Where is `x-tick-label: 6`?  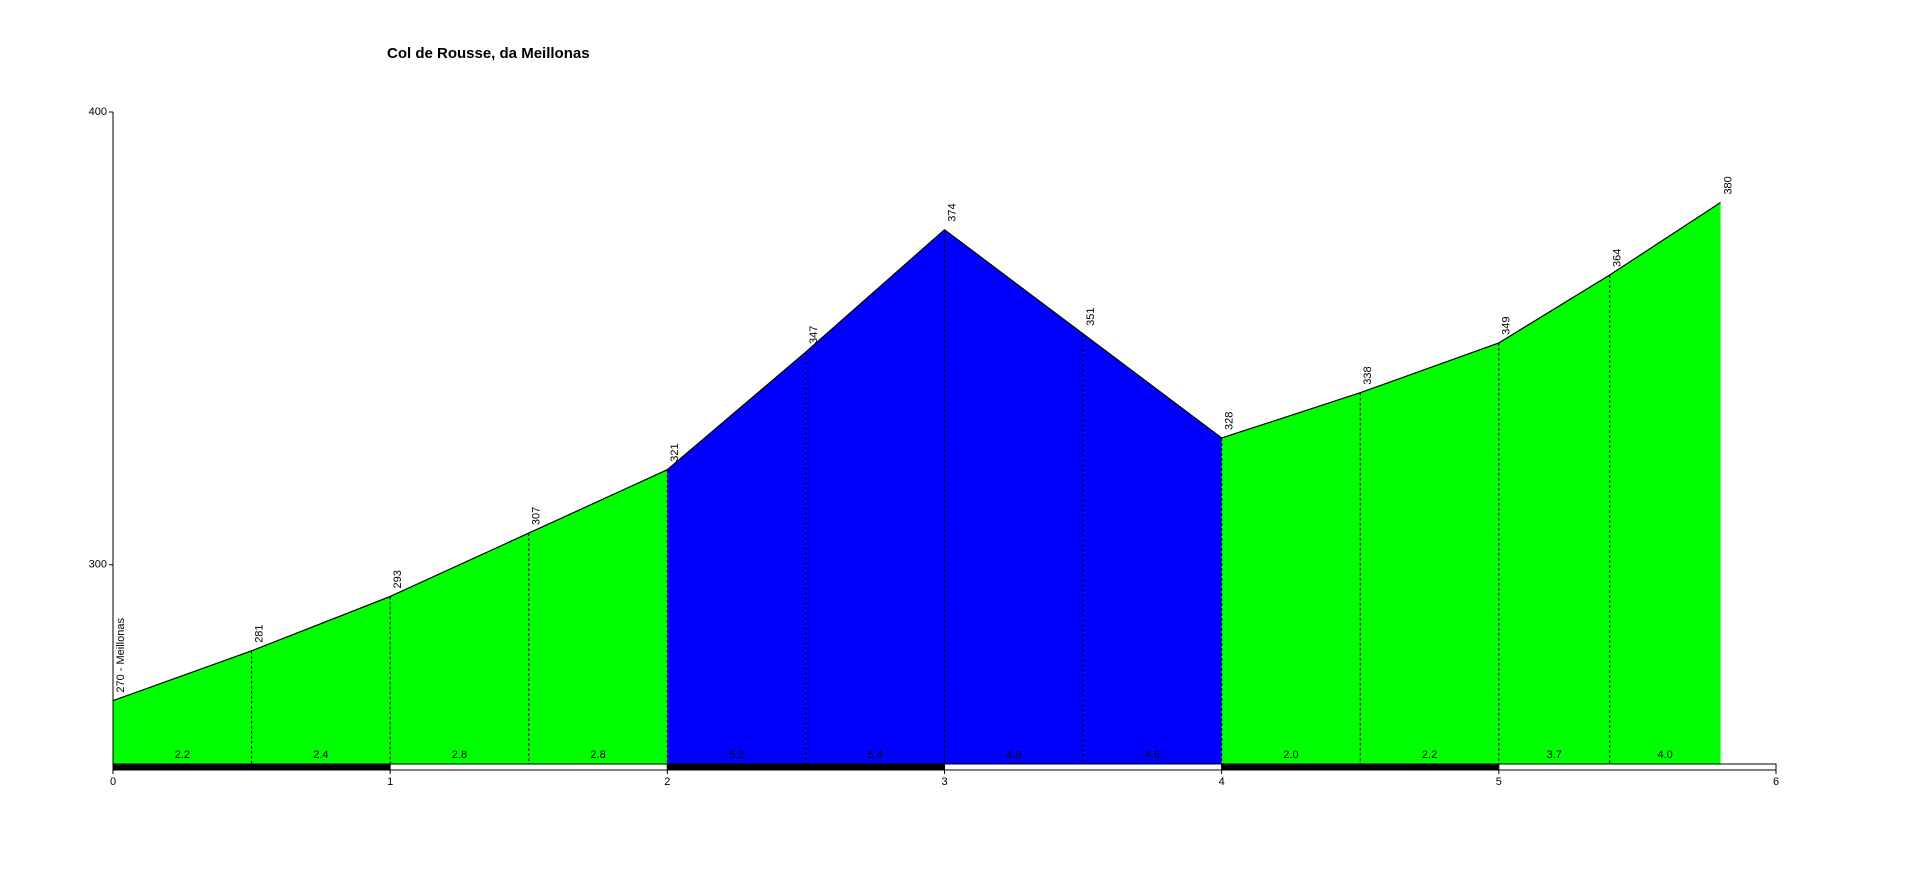
x-tick-label: 6 is located at coordinates (1776, 782).